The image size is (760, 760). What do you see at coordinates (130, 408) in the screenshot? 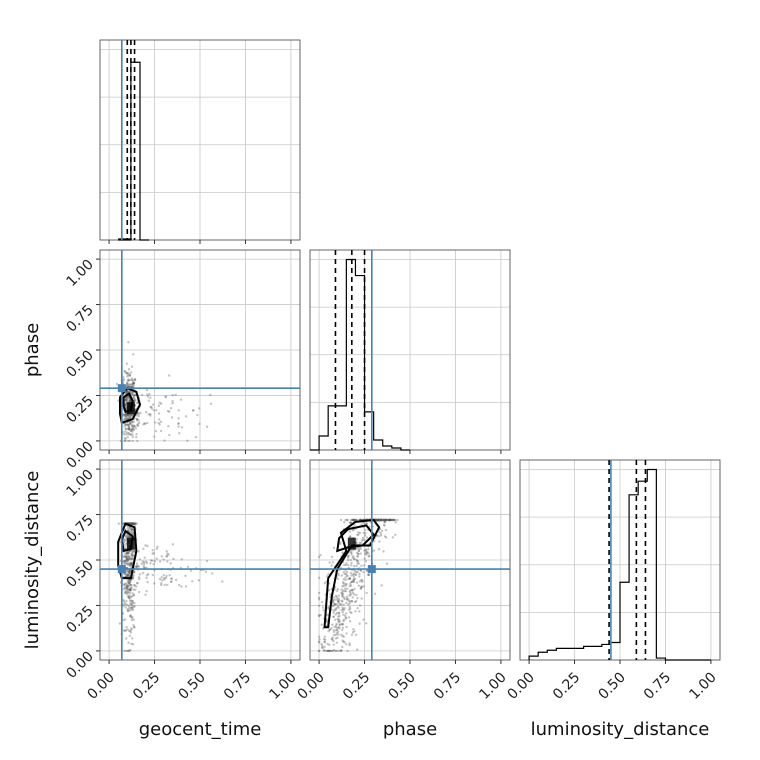
I see `density-core` at bounding box center [130, 408].